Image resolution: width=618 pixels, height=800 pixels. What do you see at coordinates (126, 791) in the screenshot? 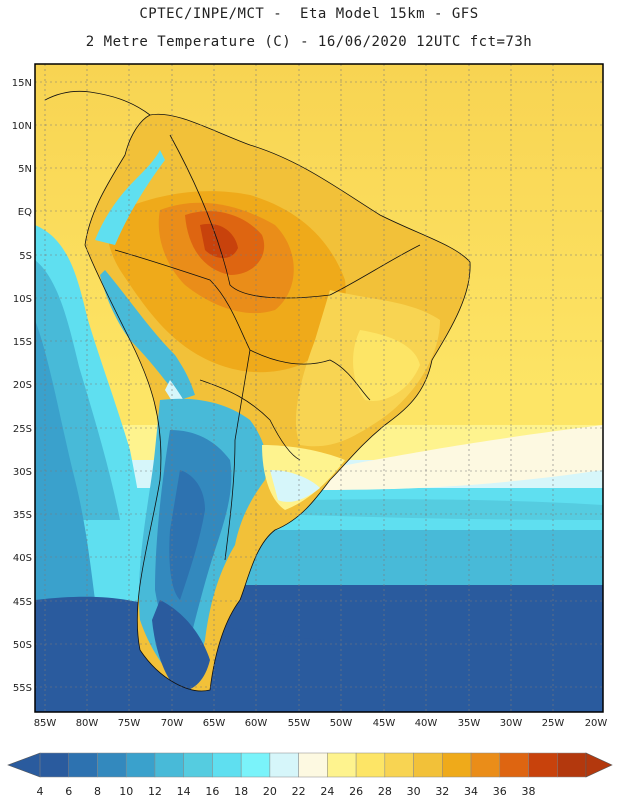
I see `colorbar-tick-label: 10` at bounding box center [126, 791].